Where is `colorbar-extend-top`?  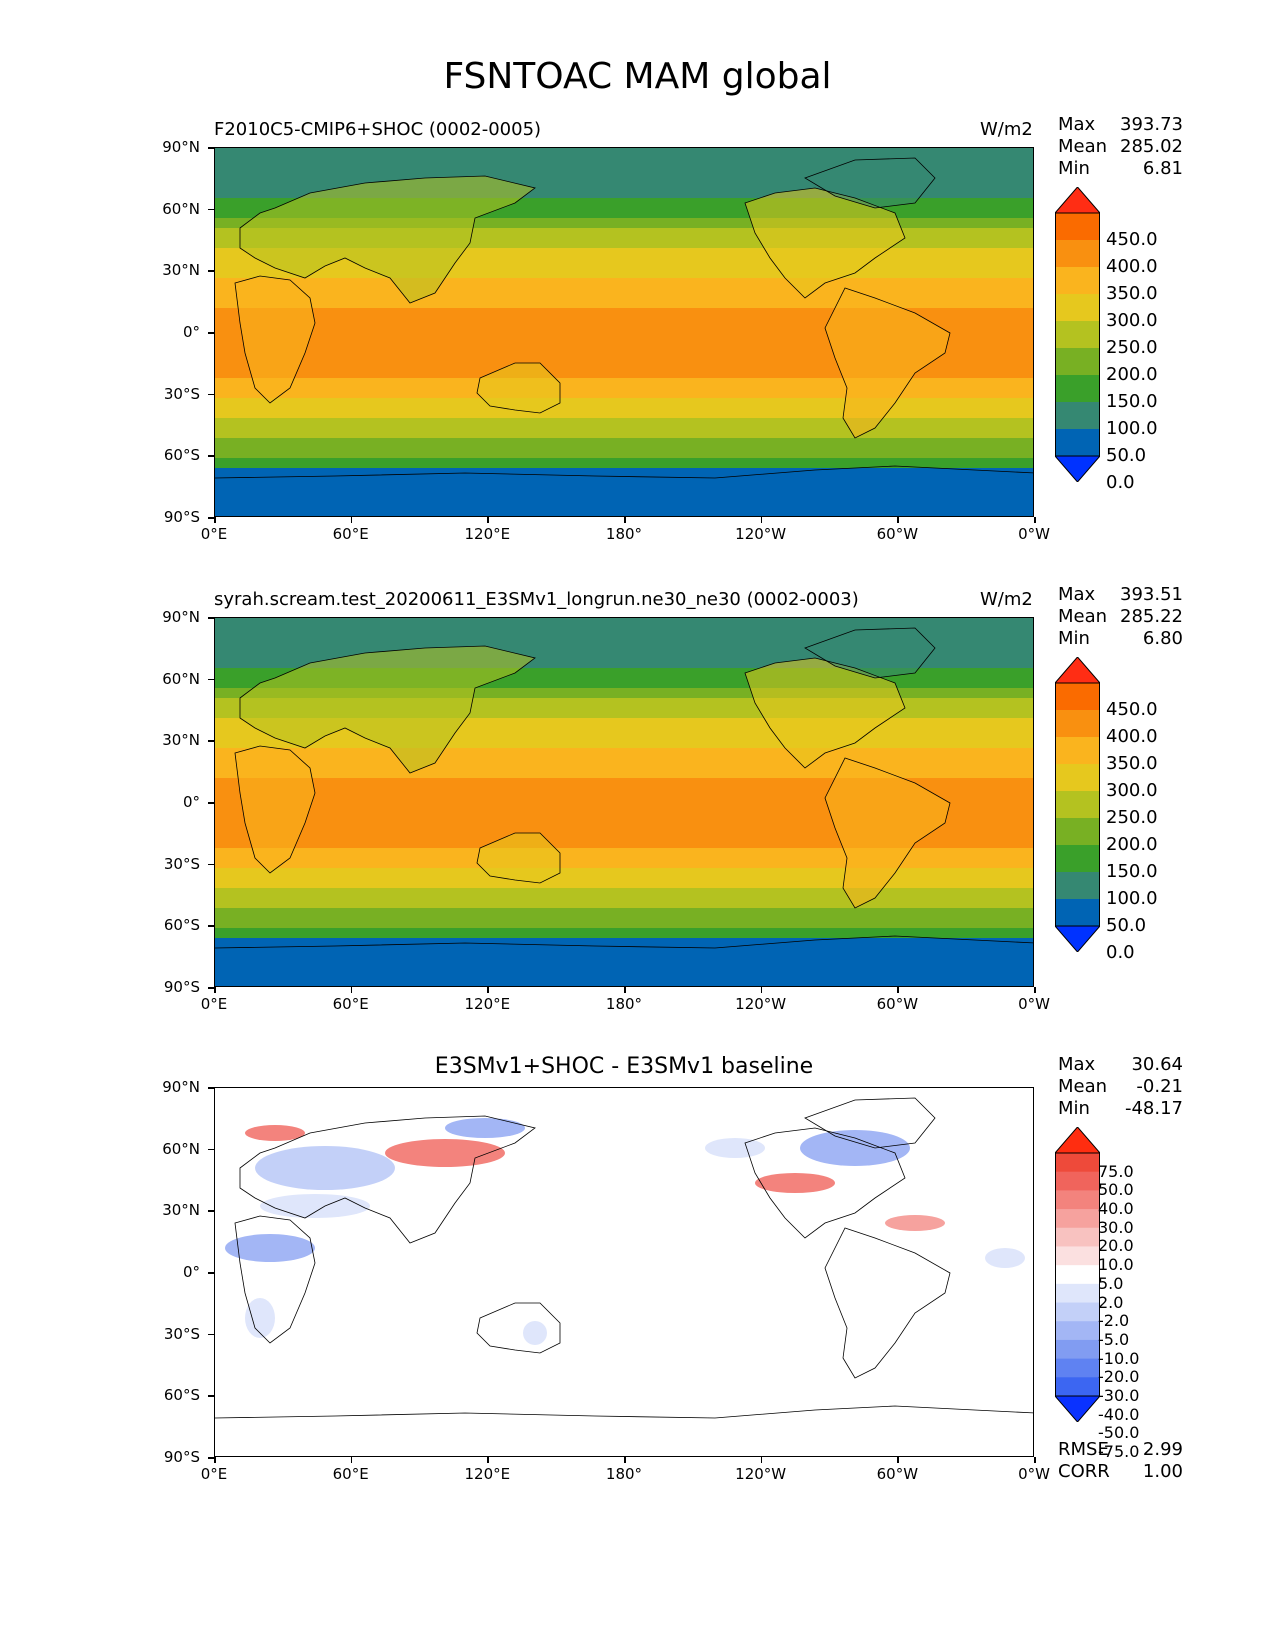
colorbar-extend-top is located at coordinates (1077, 670).